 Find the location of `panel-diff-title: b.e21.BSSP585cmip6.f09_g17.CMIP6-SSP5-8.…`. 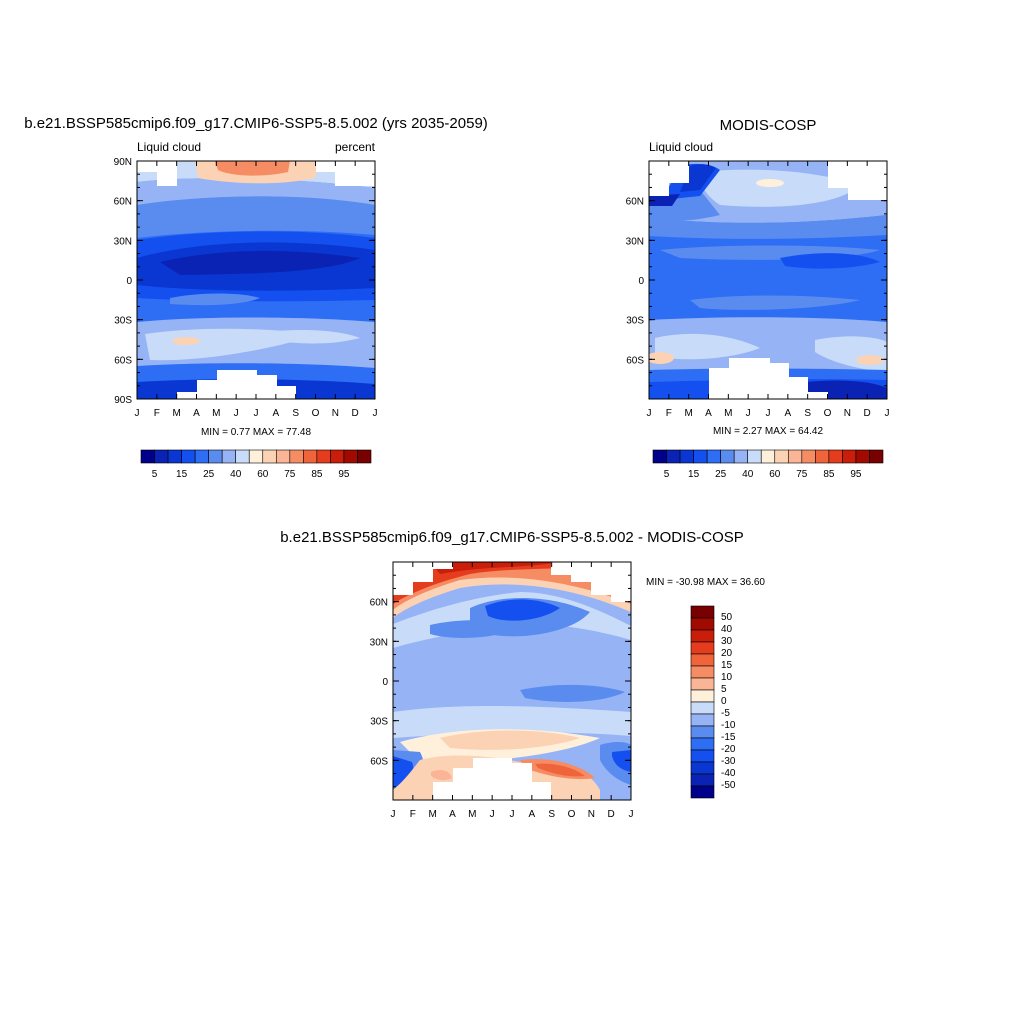

panel-diff-title: b.e21.BSSP585cmip6.f09_g17.CMIP6-SSP5-8.… is located at coordinates (512, 537).